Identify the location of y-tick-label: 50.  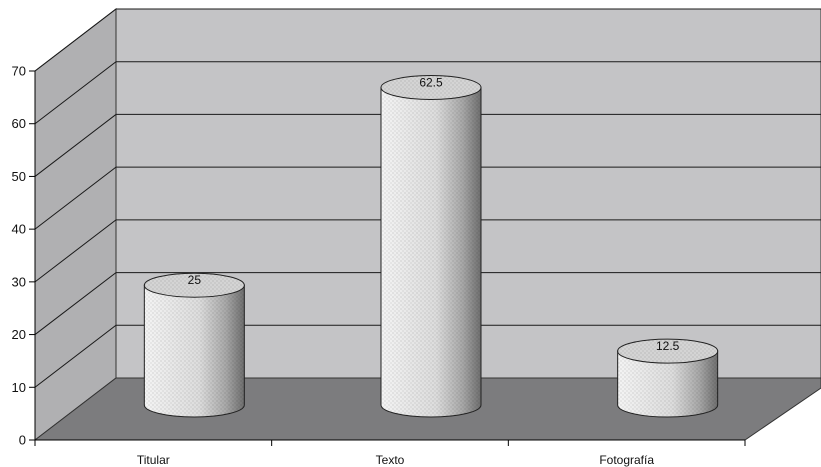
(19, 176).